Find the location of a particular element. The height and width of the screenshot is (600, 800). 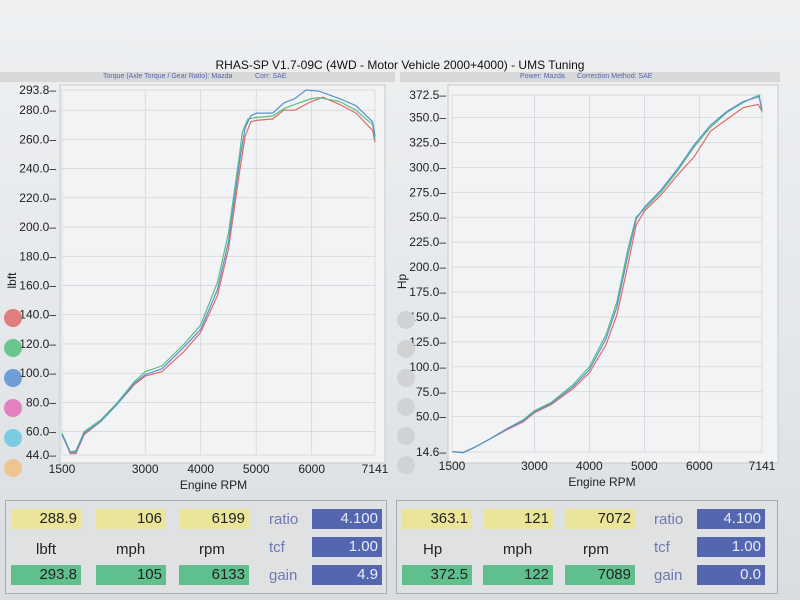

max-mph: 106 is located at coordinates (131, 519).